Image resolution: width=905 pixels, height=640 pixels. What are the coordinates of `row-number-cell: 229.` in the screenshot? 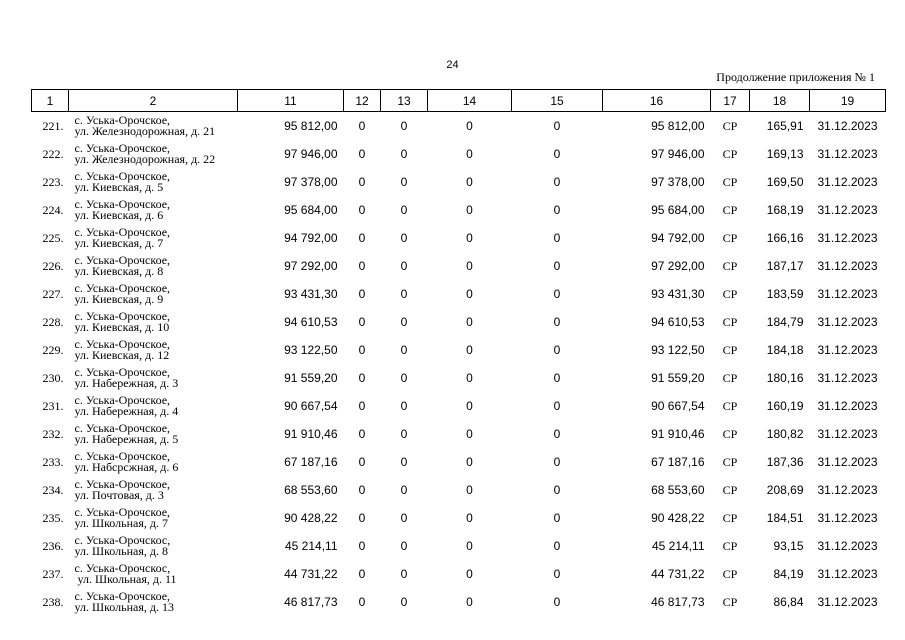 It's located at (53, 349).